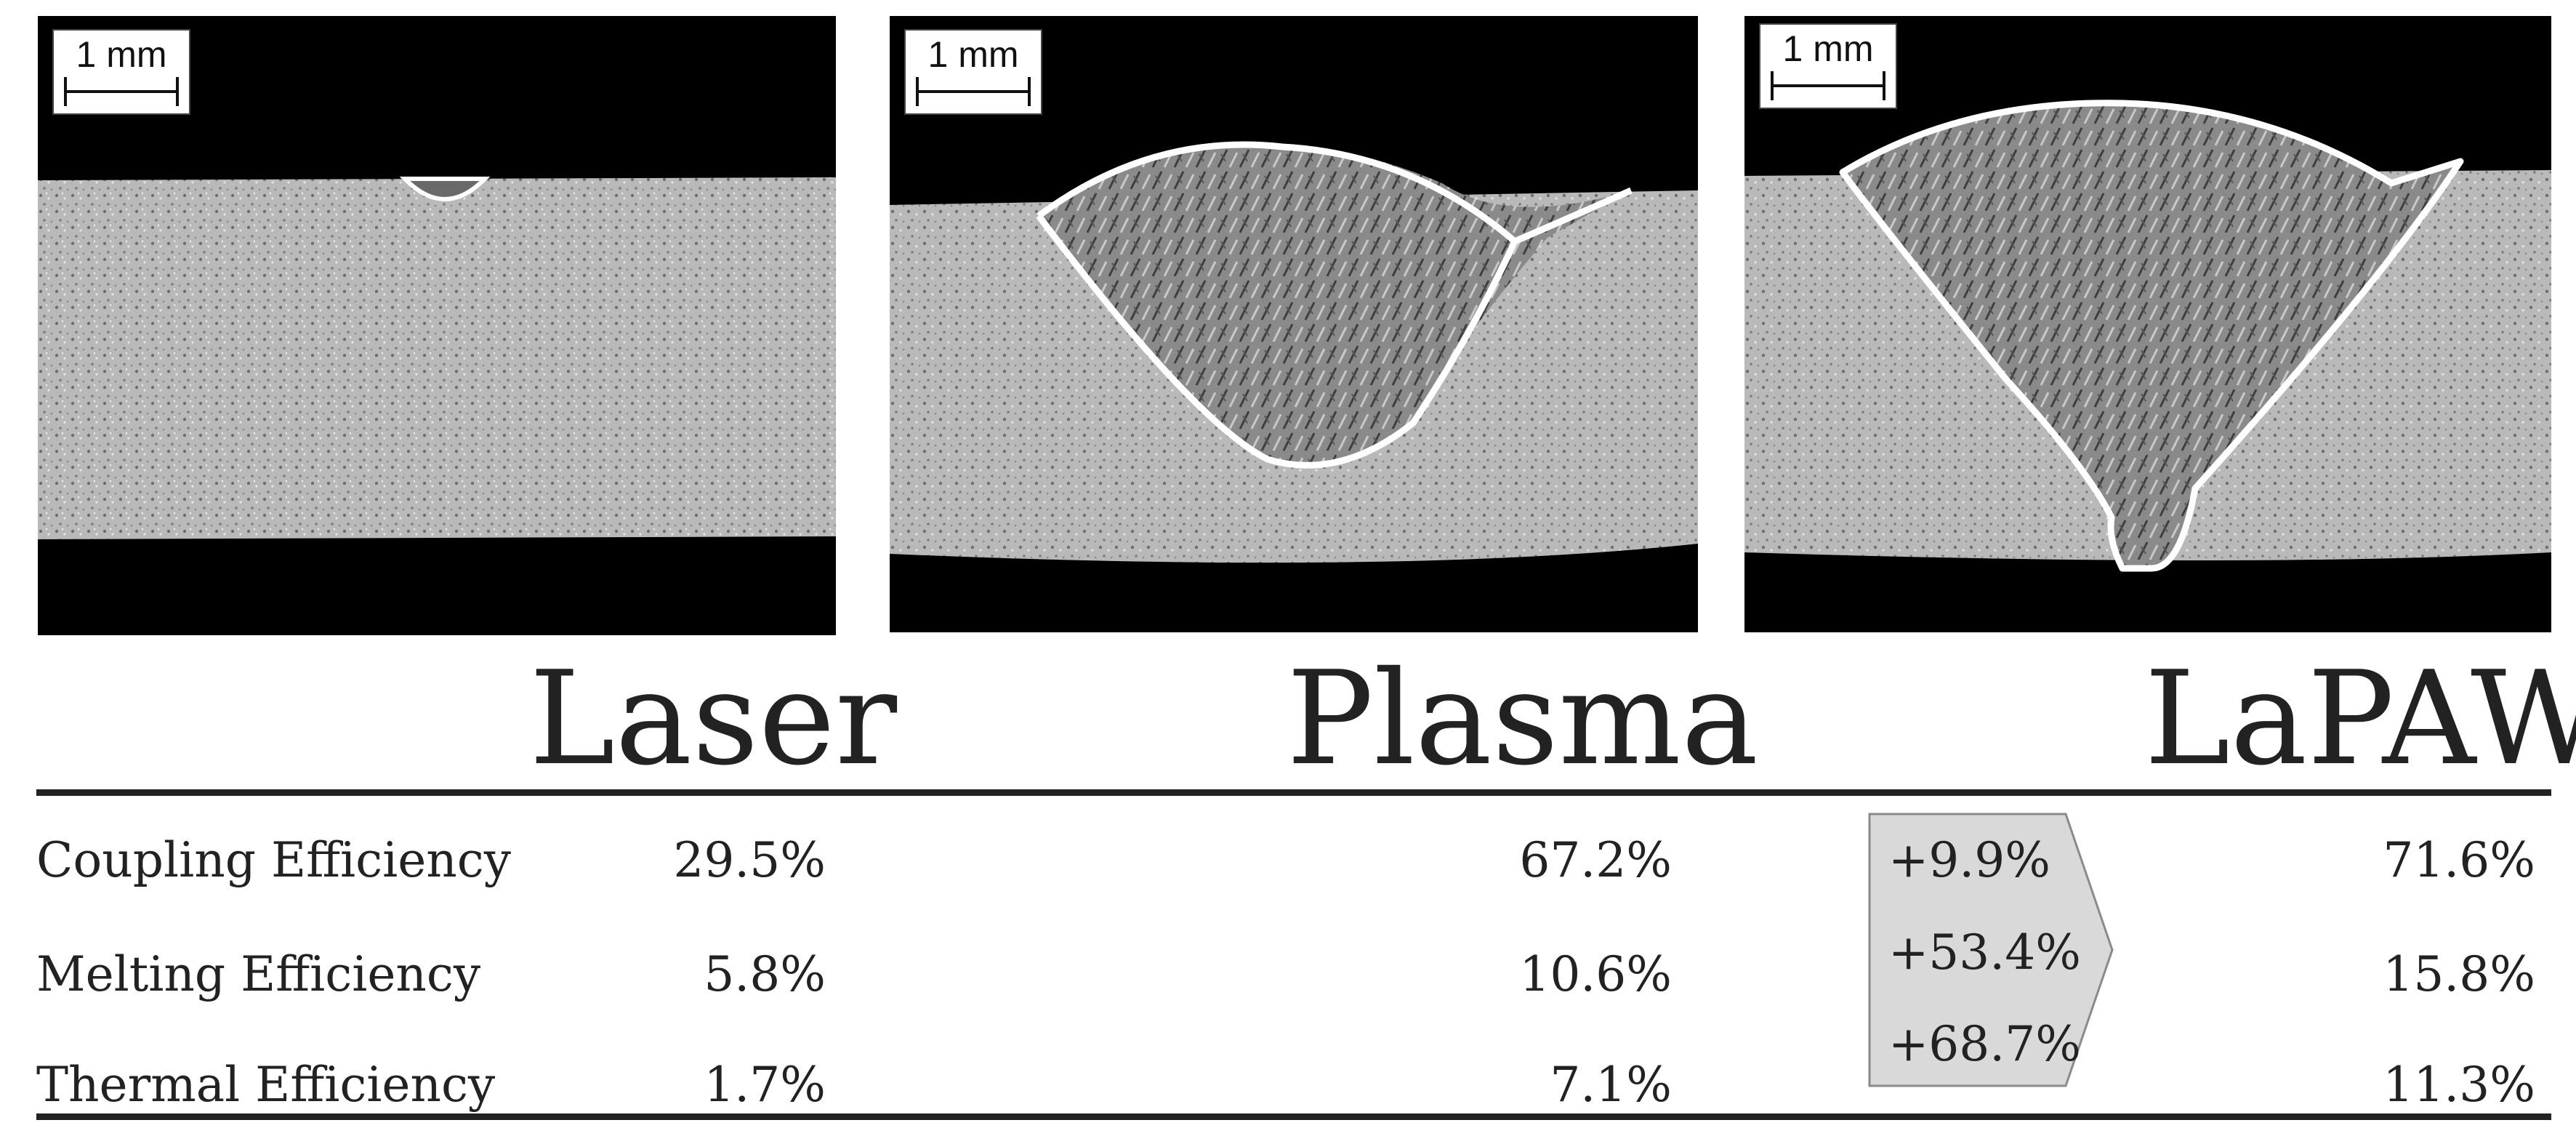 This screenshot has width=2576, height=1144. Describe the element at coordinates (1984, 952) in the screenshot. I see `melting-gain: +53.4%` at that location.